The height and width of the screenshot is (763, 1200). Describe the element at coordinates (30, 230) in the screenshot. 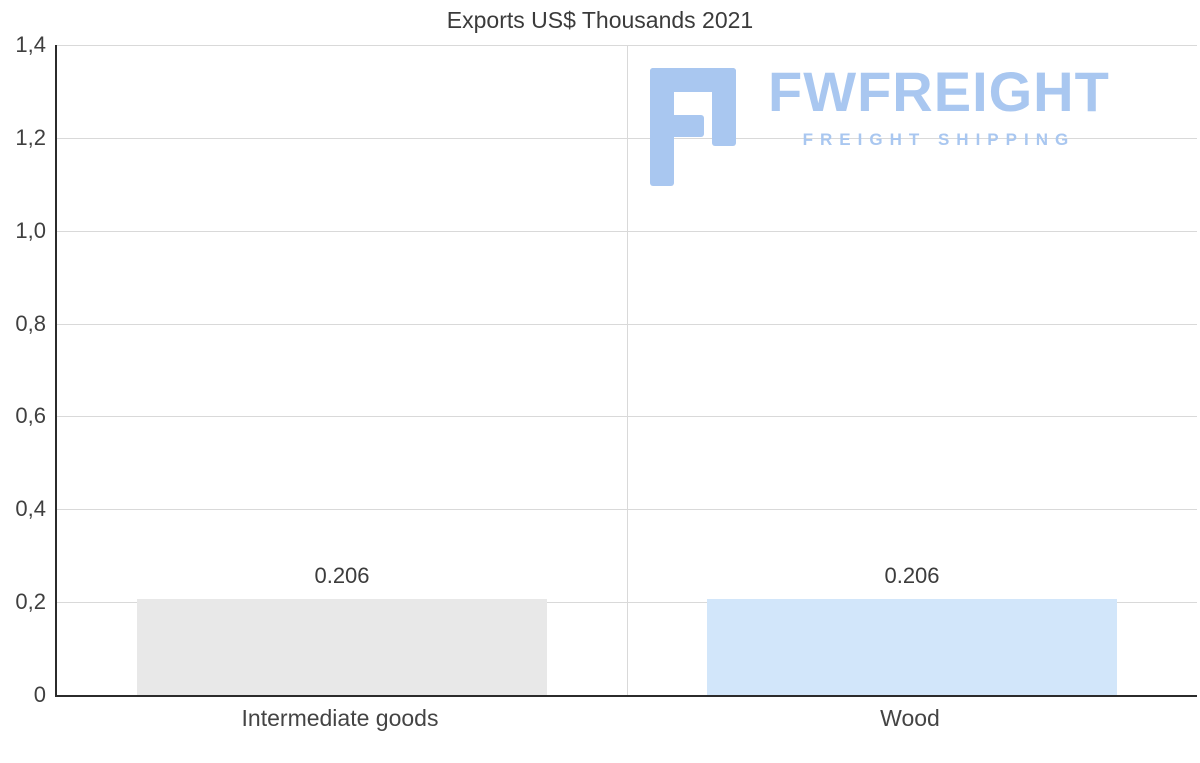

I see `y-axis-tick-label: 1,0` at that location.